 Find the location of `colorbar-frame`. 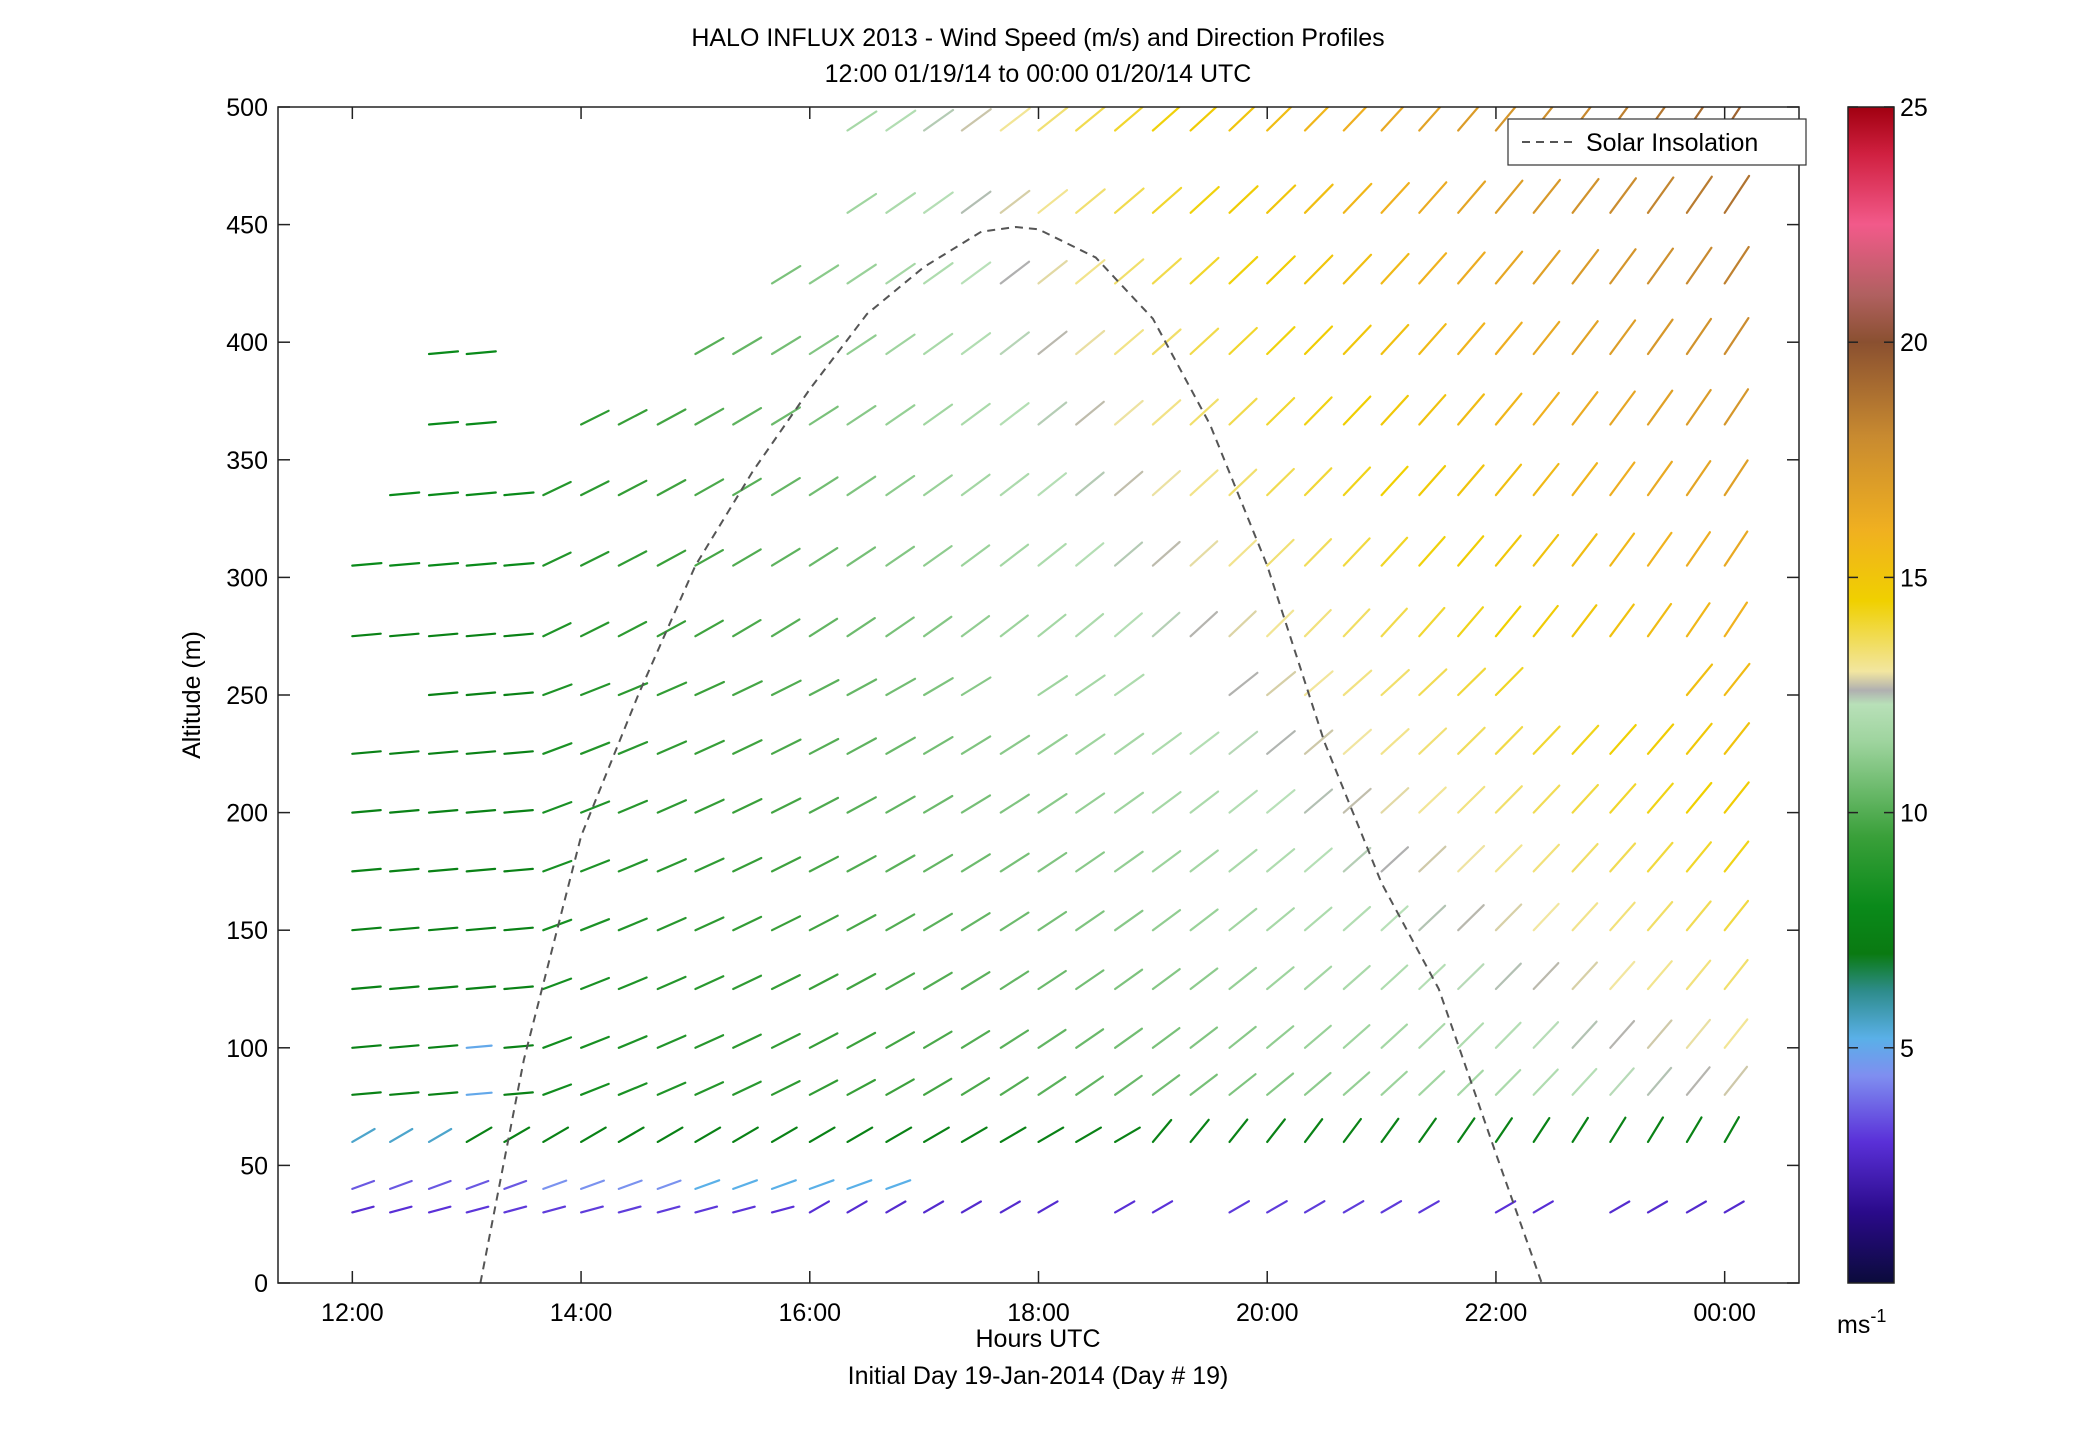

colorbar-frame is located at coordinates (1871, 695).